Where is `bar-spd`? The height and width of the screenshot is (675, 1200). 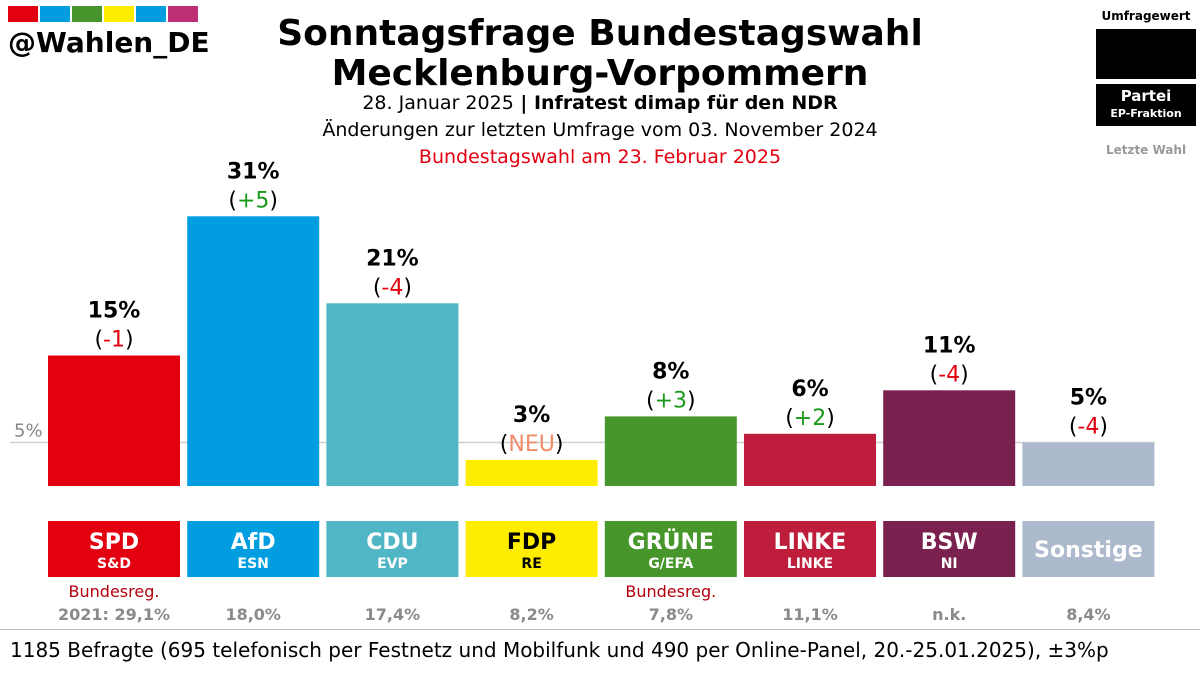
bar-spd is located at coordinates (114, 420).